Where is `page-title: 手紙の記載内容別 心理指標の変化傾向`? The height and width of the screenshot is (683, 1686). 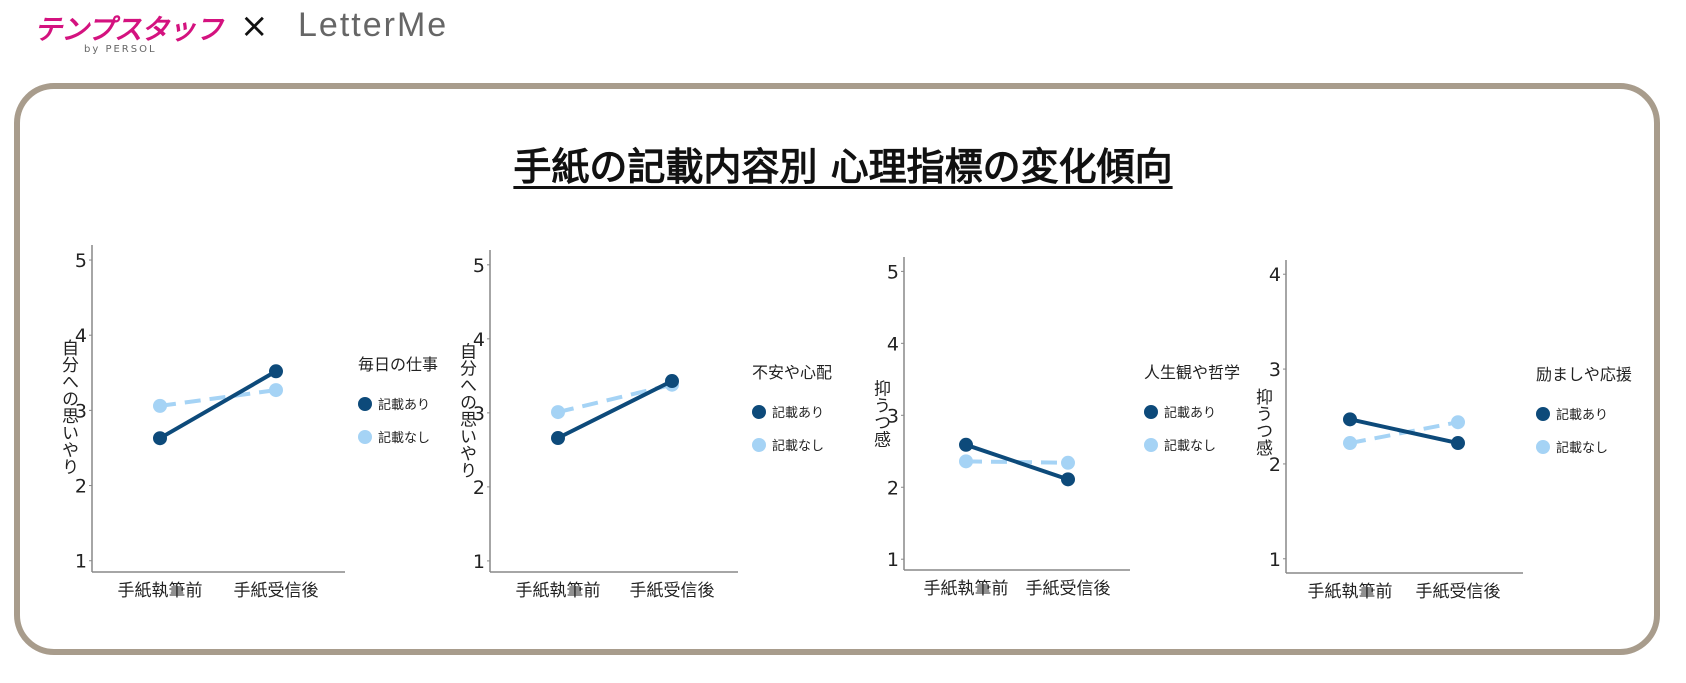 page-title: 手紙の記載内容別 心理指標の変化傾向 is located at coordinates (843, 167).